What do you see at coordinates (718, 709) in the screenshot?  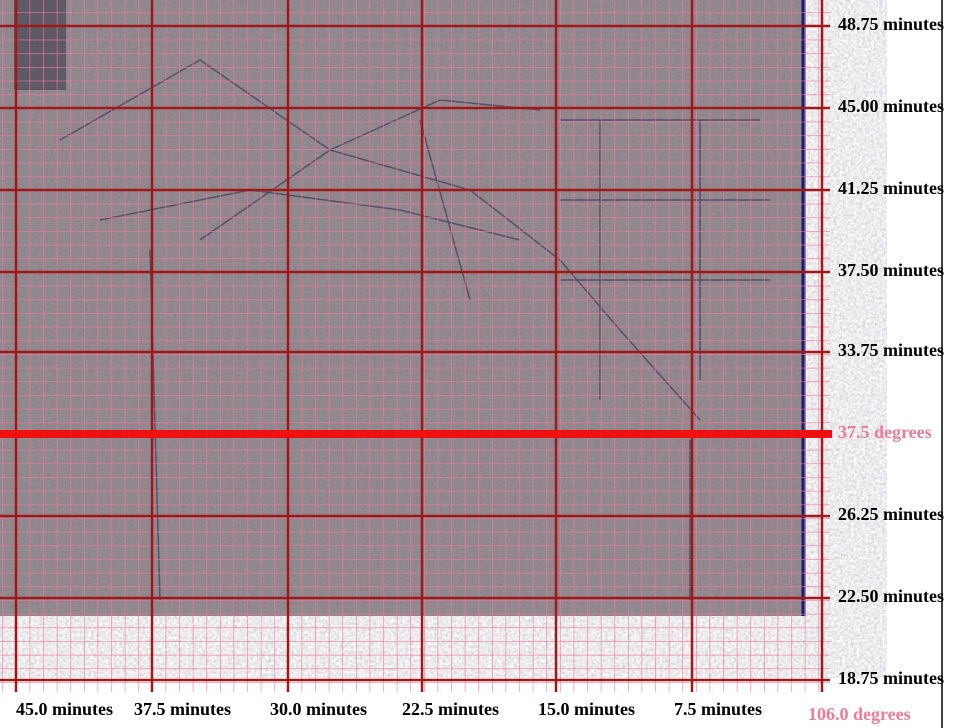 I see `longitude-label: 7.5 minutes` at bounding box center [718, 709].